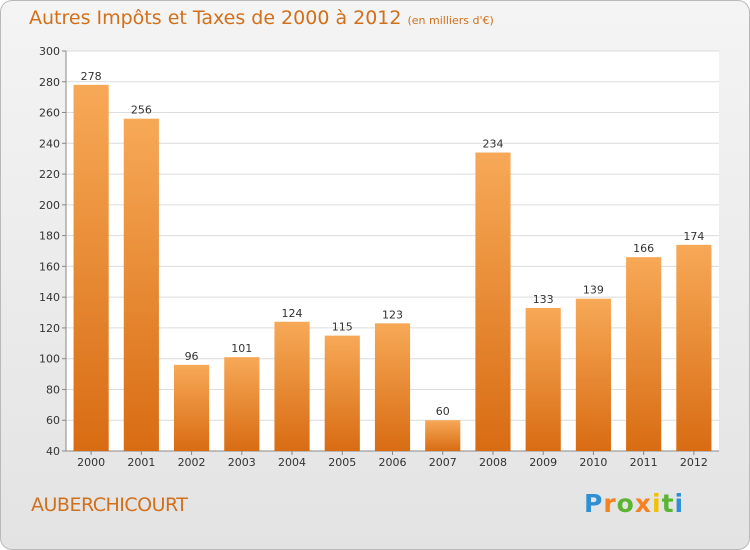  I want to click on y-tick-label: 180, so click(49, 236).